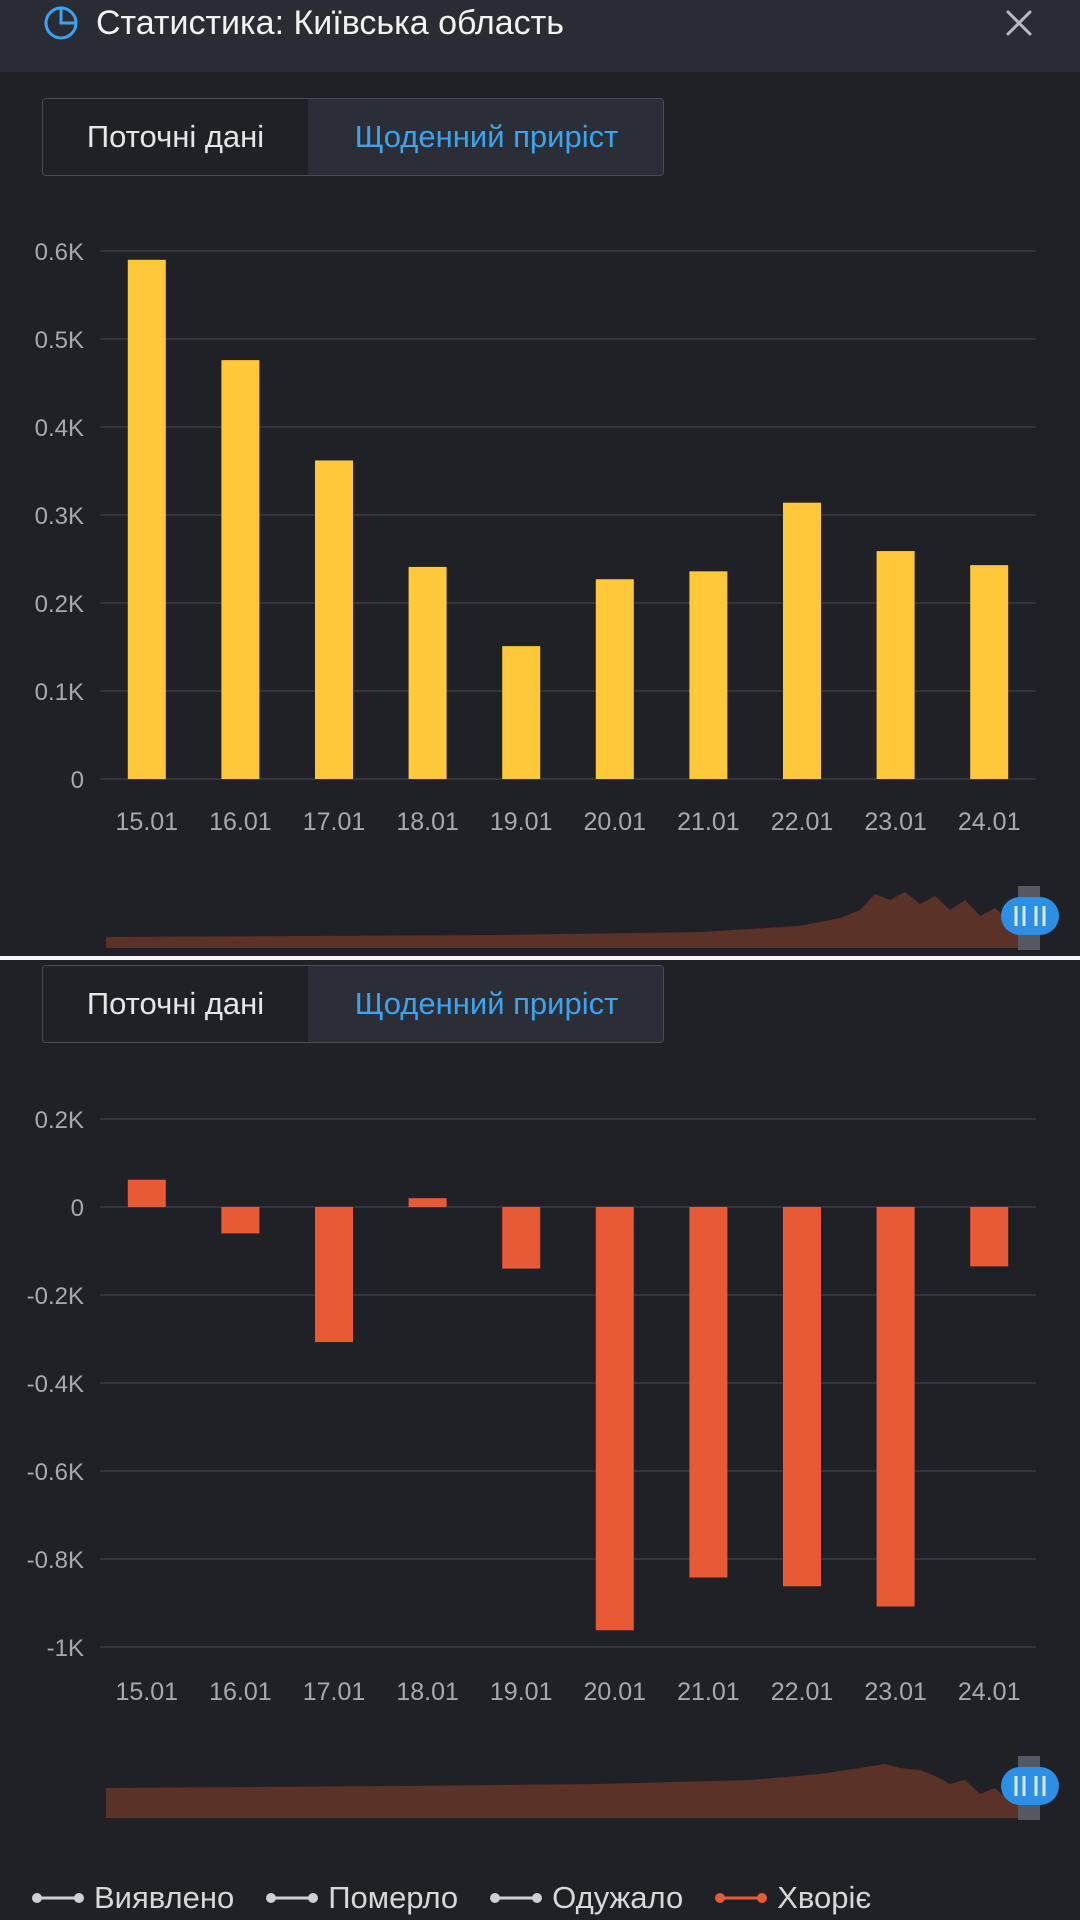 The width and height of the screenshot is (1080, 1920). What do you see at coordinates (55, 1384) in the screenshot?
I see `y-tick-label: -0.4K` at bounding box center [55, 1384].